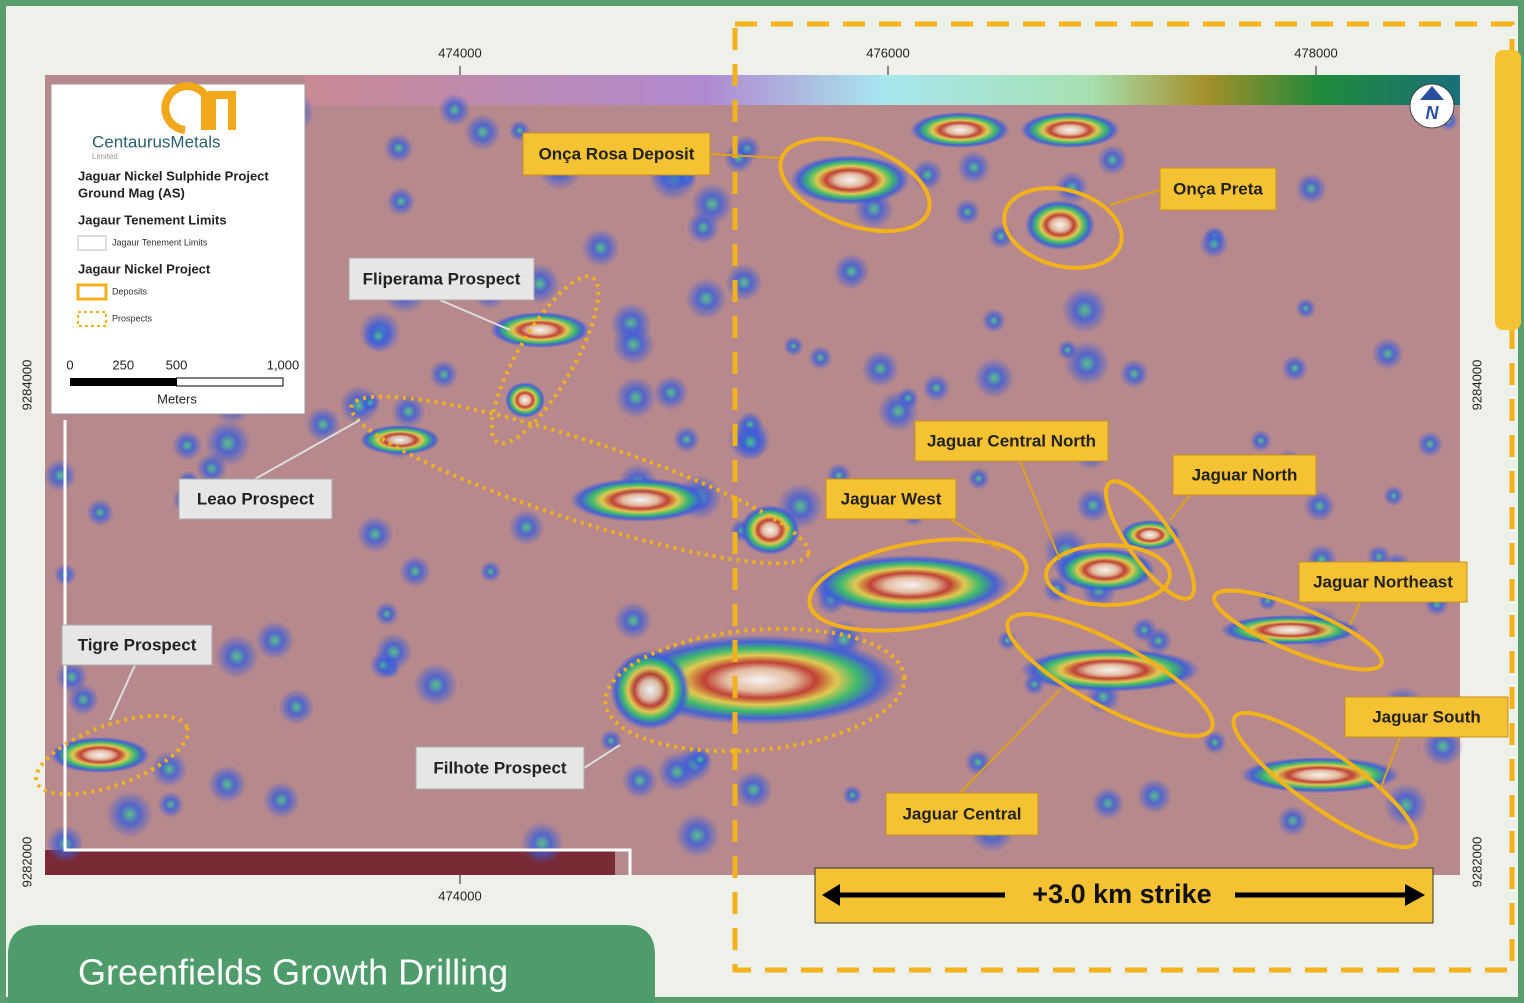 The image size is (1524, 1003). I want to click on north-label: N, so click(1433, 113).